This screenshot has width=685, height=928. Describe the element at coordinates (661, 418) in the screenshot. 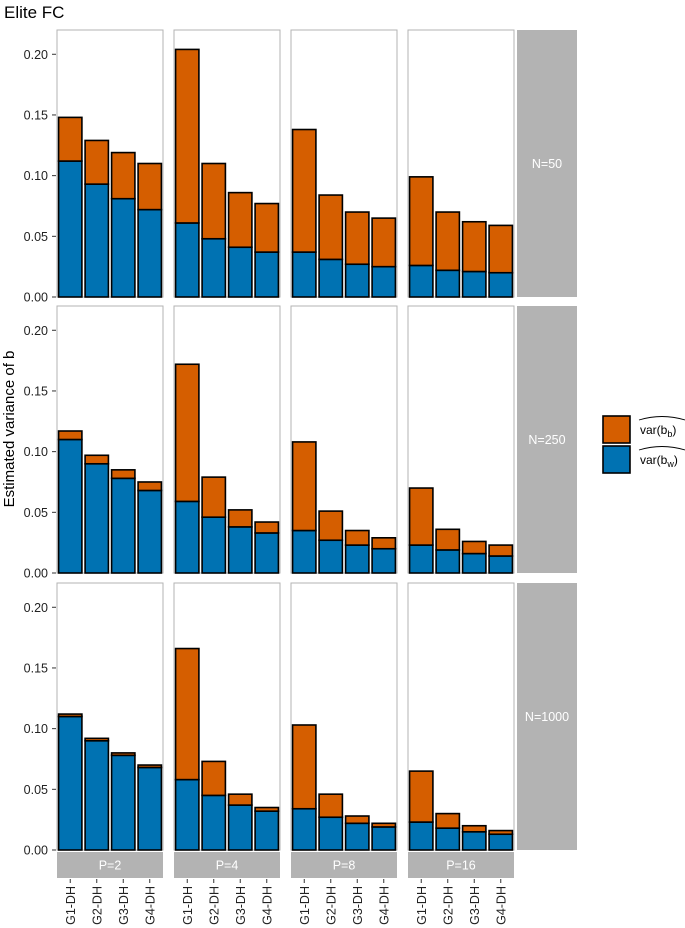

I see `legend-hat` at that location.